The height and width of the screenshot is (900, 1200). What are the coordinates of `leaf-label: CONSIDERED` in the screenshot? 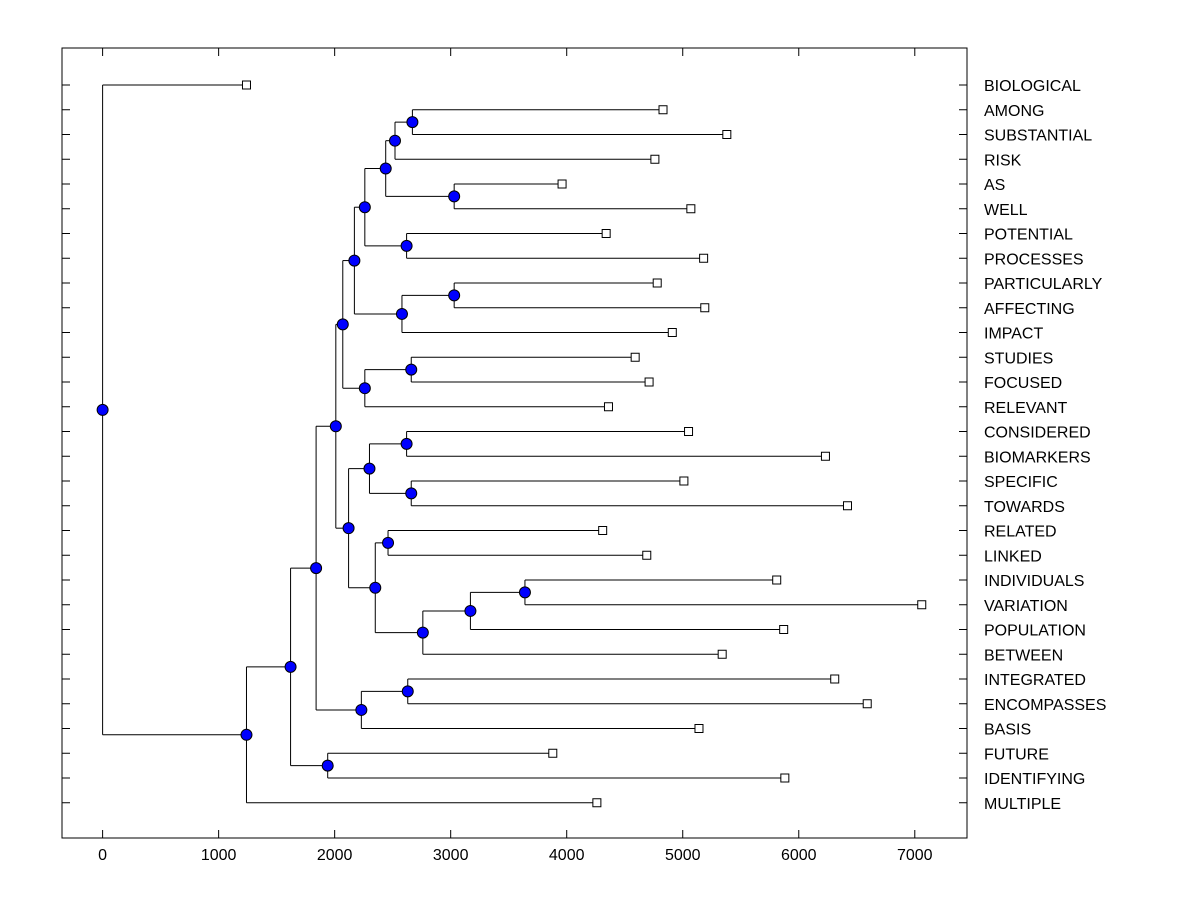 It's located at (1037, 433).